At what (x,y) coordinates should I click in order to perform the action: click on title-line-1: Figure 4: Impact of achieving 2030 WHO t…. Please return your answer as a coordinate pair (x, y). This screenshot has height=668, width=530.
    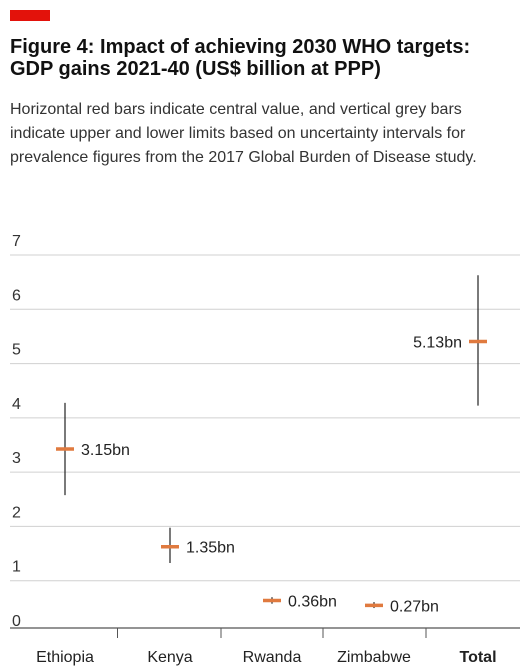
    Looking at the image, I should click on (240, 47).